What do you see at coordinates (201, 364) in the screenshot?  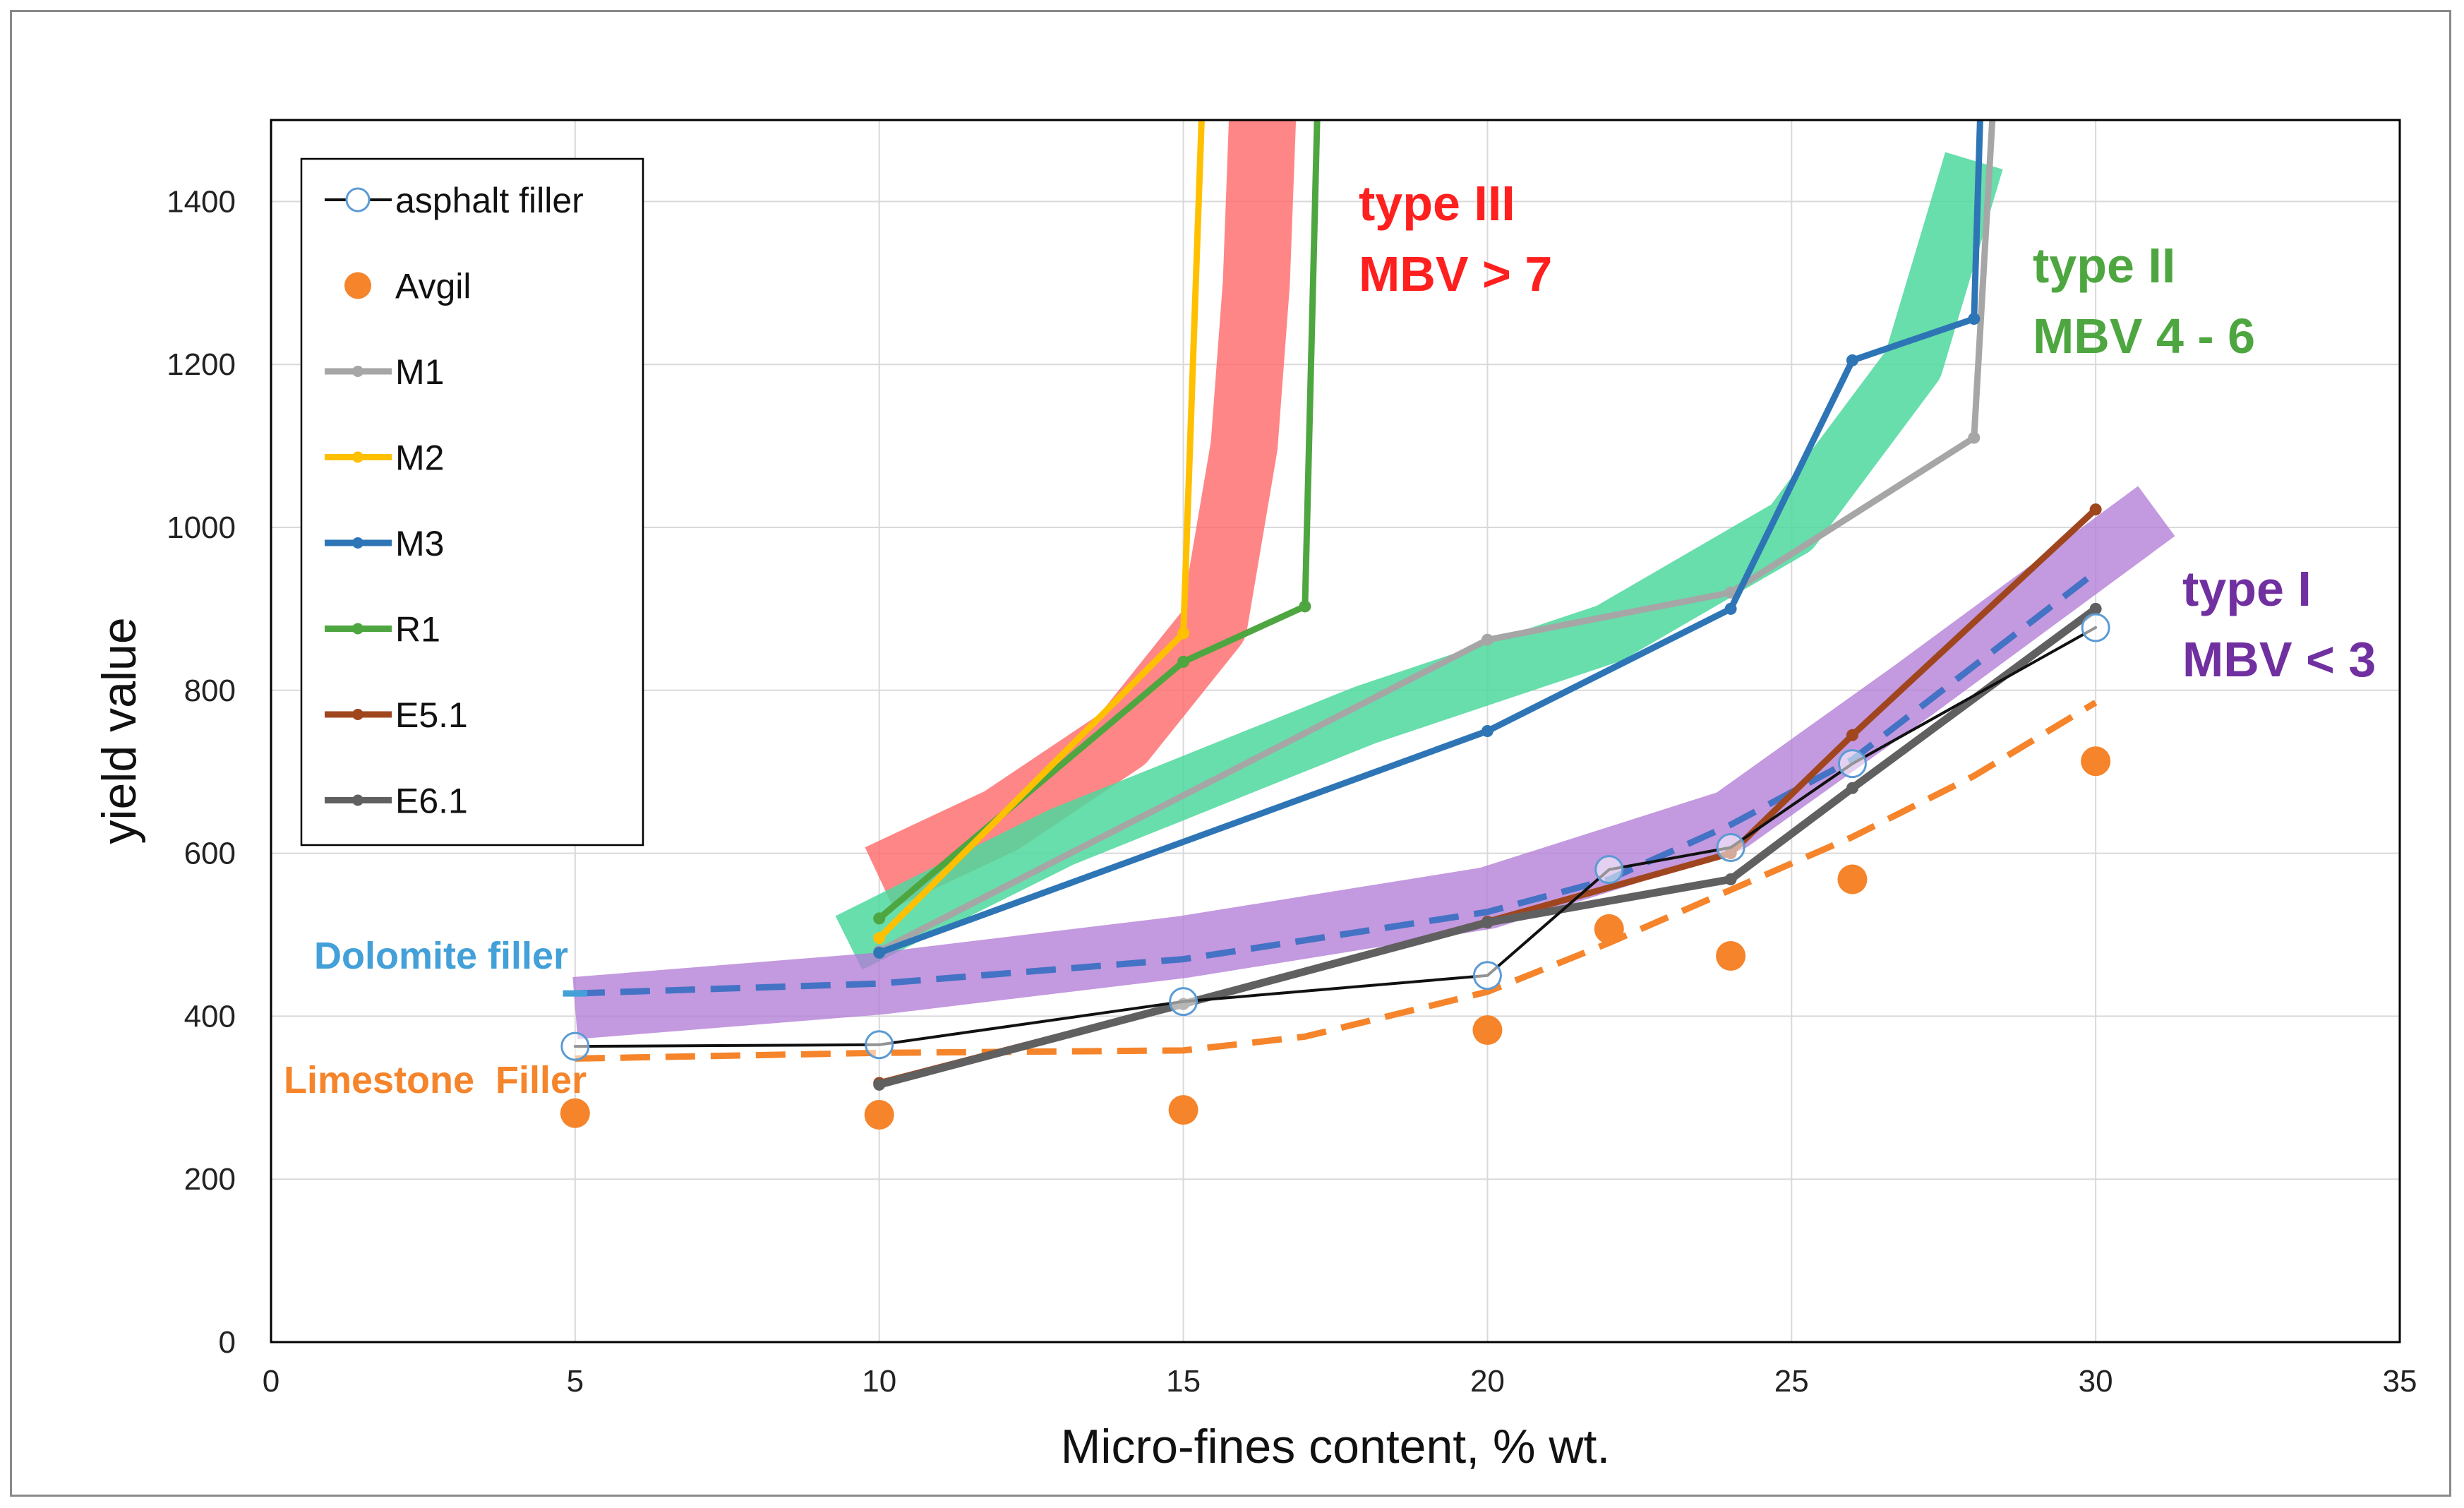 I see `y-tick-label: 1200` at bounding box center [201, 364].